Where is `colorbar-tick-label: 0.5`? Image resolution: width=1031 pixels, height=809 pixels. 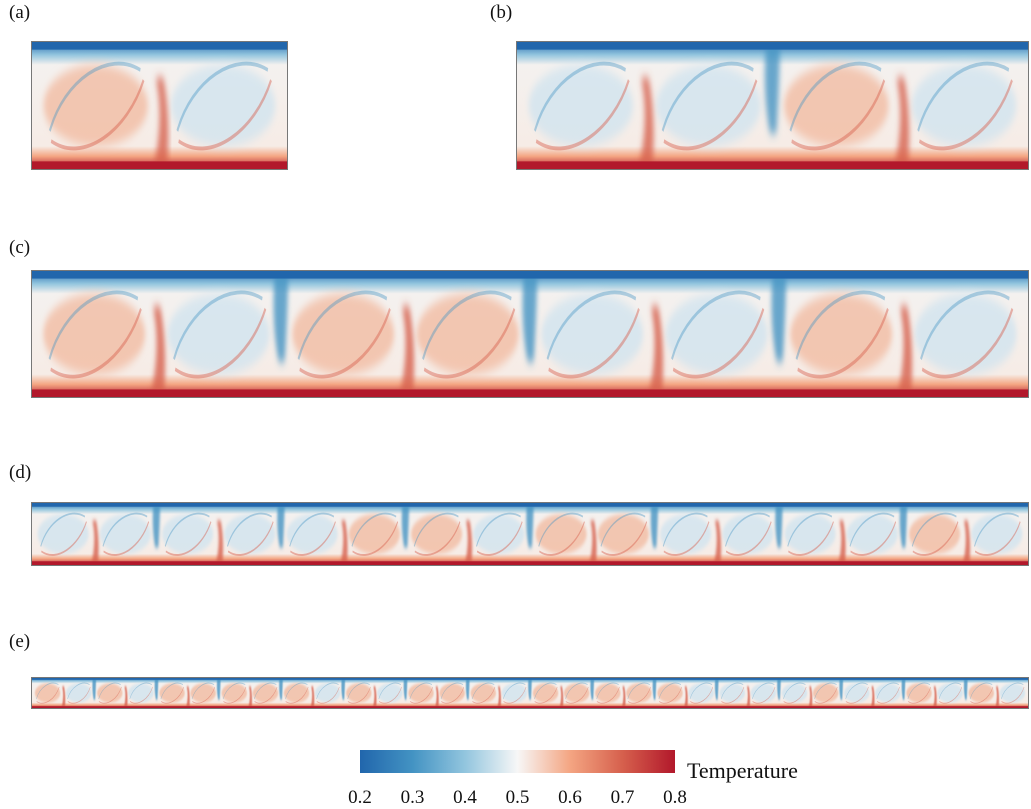
colorbar-tick-label: 0.5 is located at coordinates (517, 797).